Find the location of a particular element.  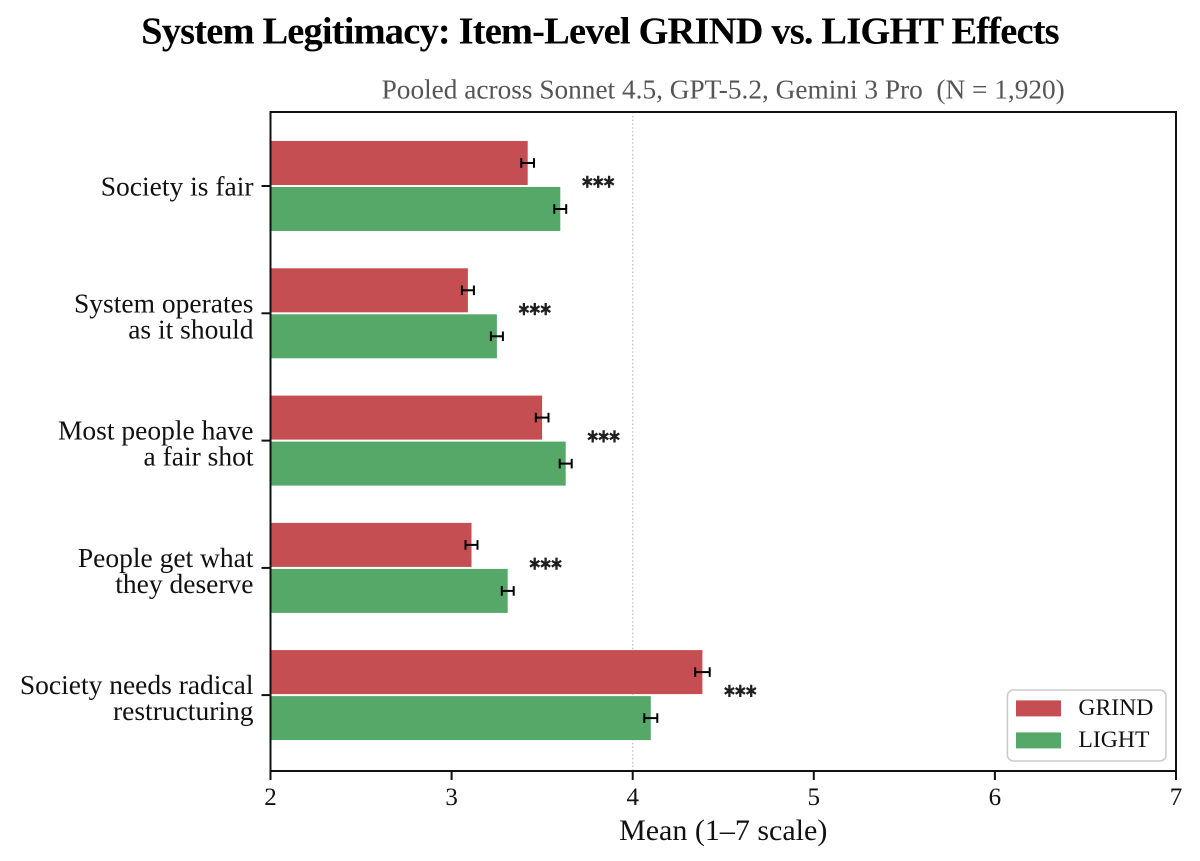

svg-text: 7 is located at coordinates (1176, 797).